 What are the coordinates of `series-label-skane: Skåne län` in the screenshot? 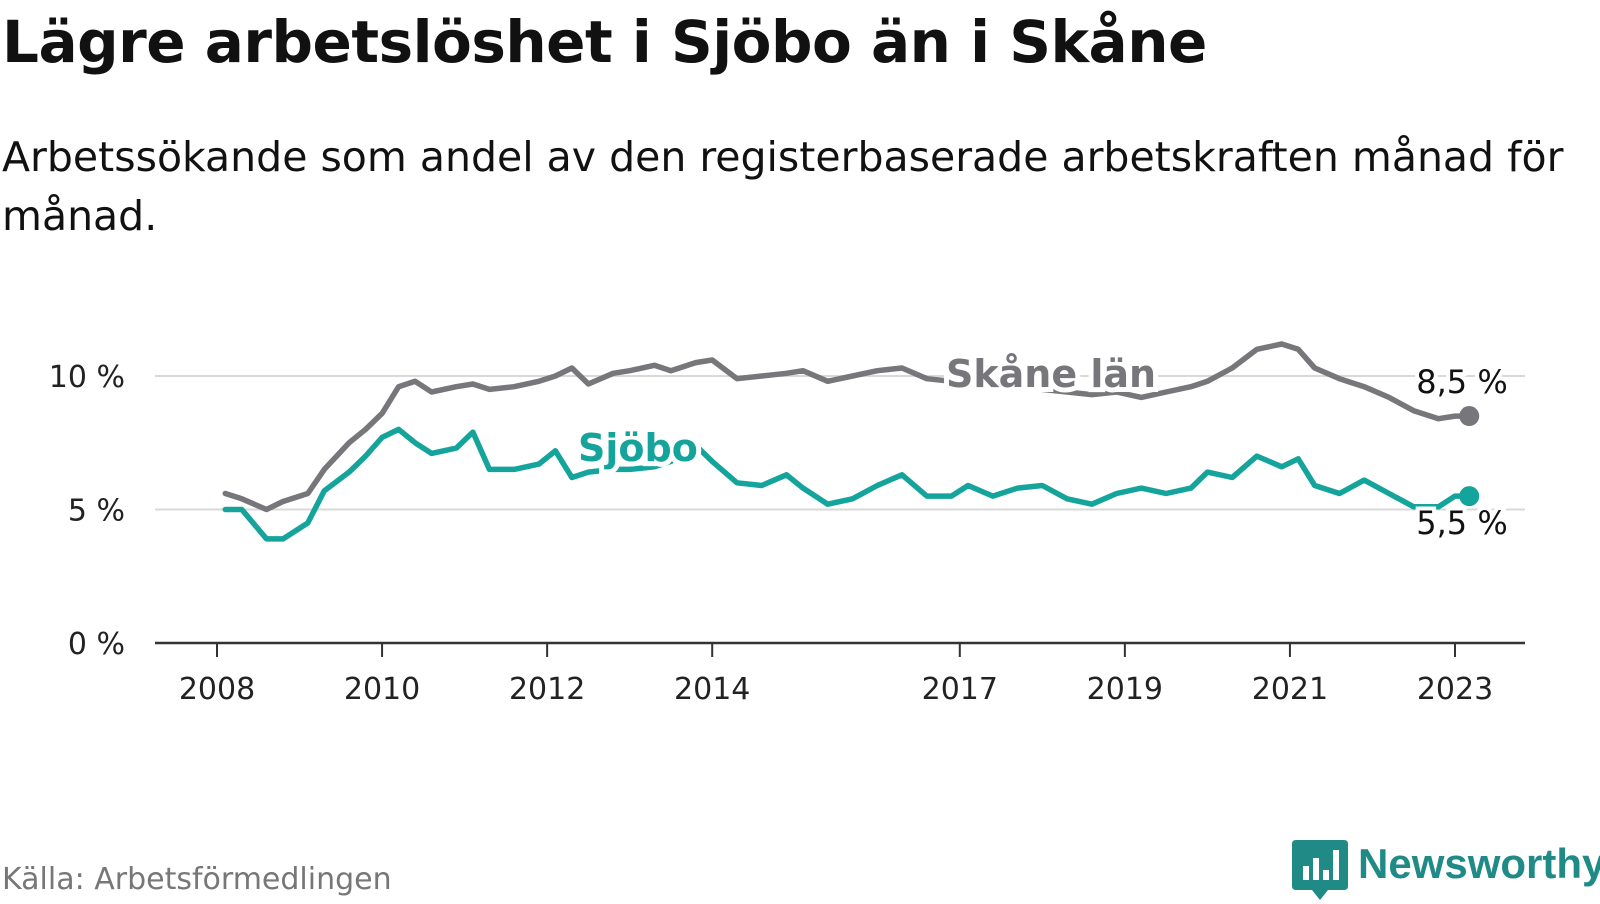 It's located at (1051, 374).